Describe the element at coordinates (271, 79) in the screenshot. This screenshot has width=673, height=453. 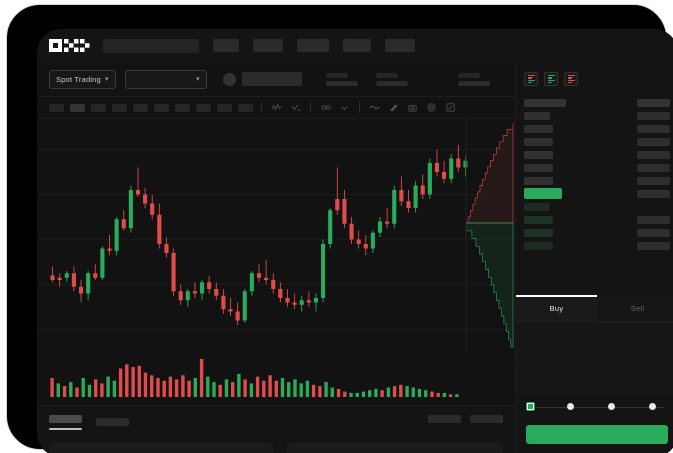
I see `last-price-display` at that location.